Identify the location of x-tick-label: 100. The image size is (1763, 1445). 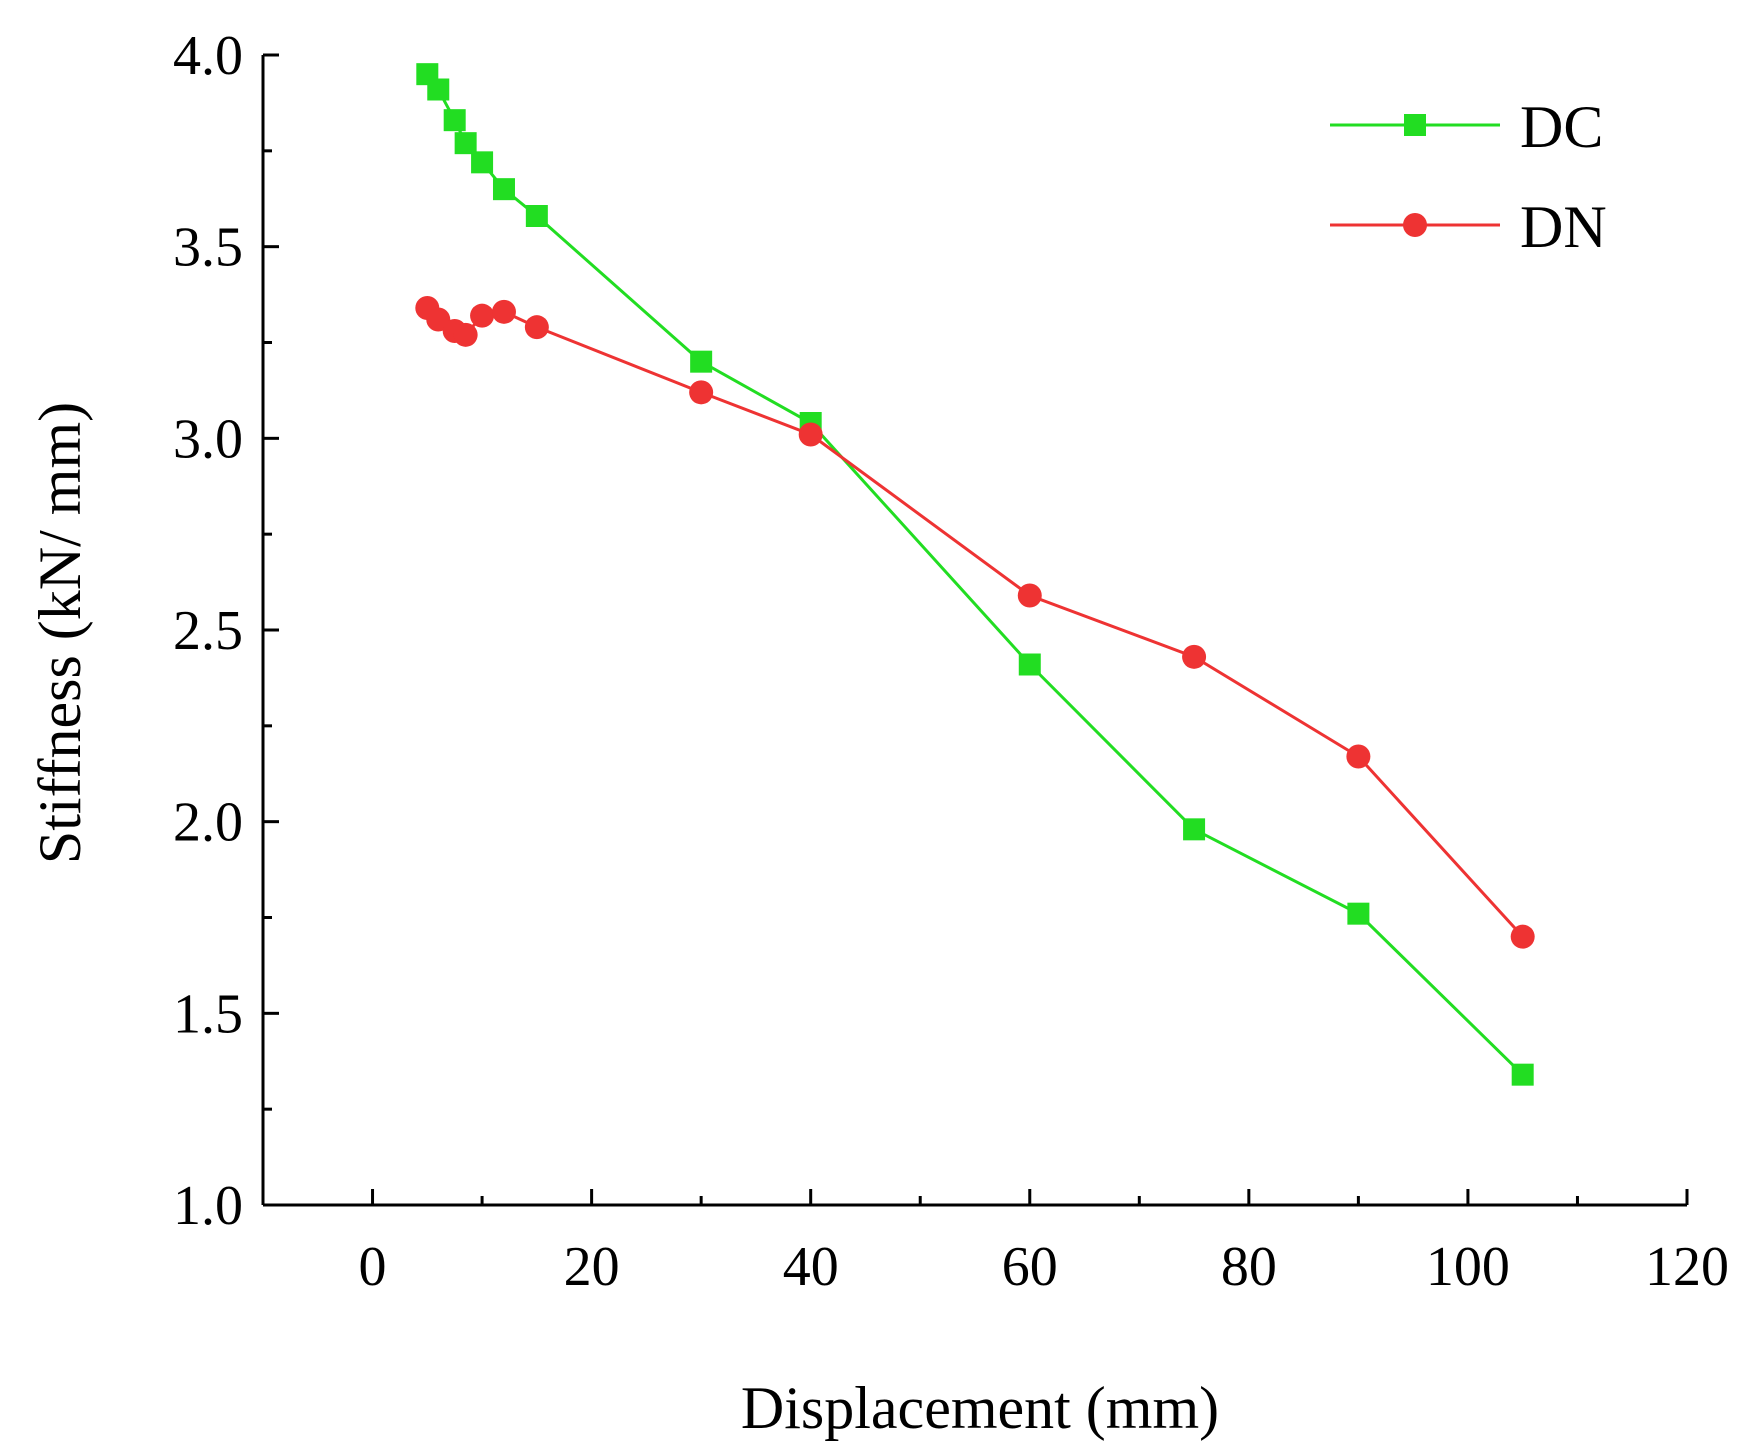
(1468, 1267).